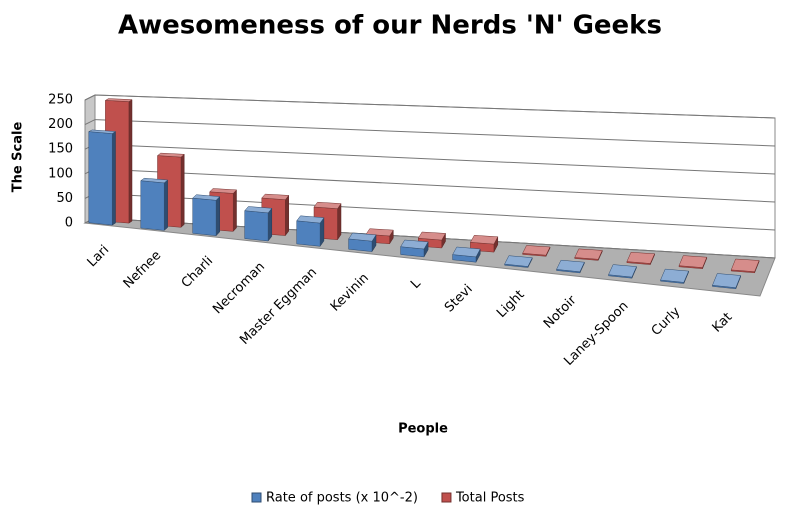 The image size is (800, 522). What do you see at coordinates (723, 323) in the screenshot?
I see `x-tick-label: Kat` at bounding box center [723, 323].